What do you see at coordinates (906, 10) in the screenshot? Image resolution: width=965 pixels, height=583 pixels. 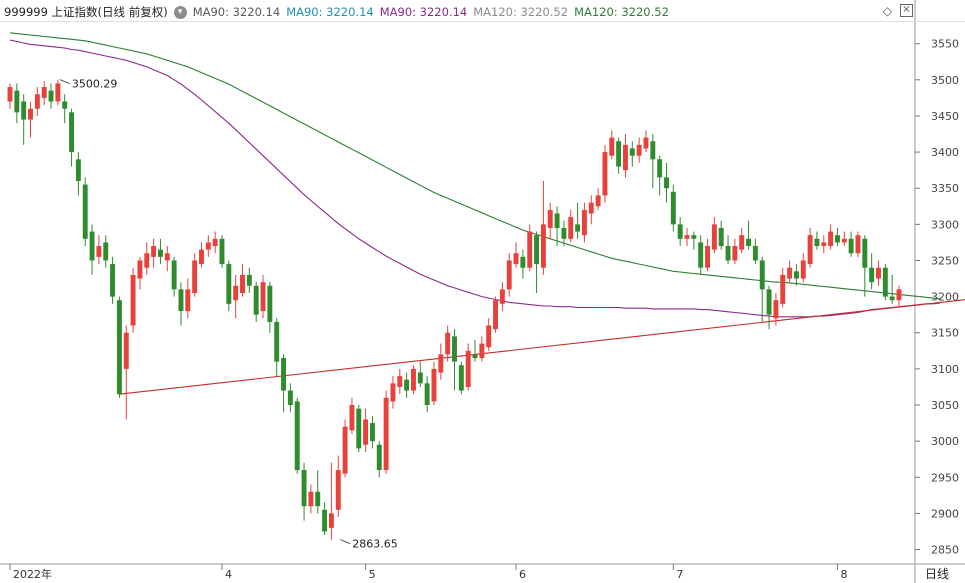 I see `close-icon: ×` at bounding box center [906, 10].